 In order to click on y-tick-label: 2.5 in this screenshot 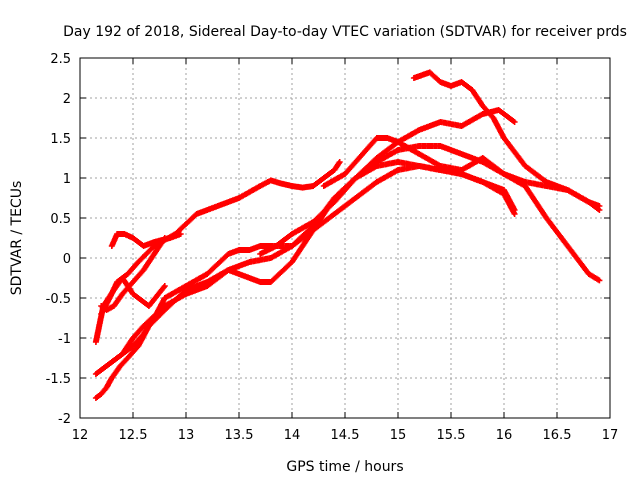, I will do `click(60, 59)`.